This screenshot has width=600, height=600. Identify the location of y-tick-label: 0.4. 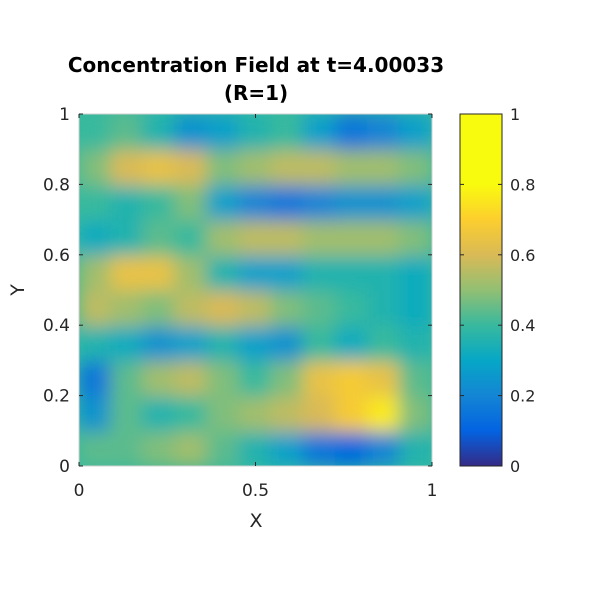
(56, 326).